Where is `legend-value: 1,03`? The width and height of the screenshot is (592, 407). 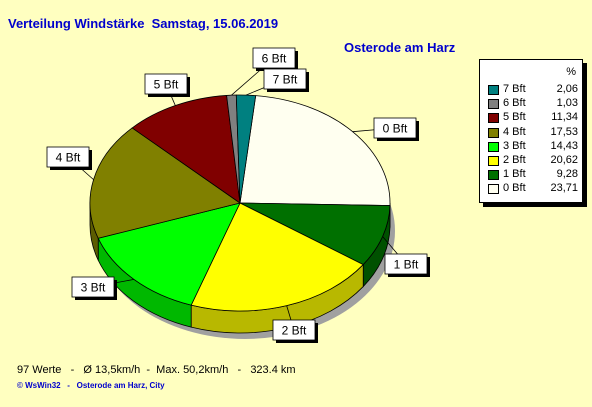
legend-value: 1,03 is located at coordinates (567, 103).